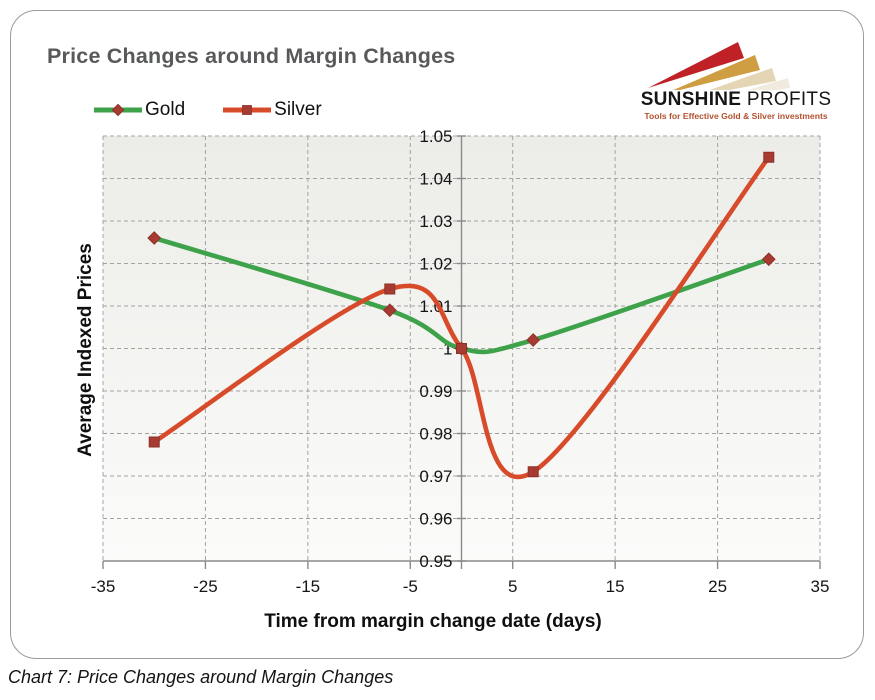 This screenshot has width=875, height=700. Describe the element at coordinates (251, 56) in the screenshot. I see `chart-title: Price Changes around Margin Changes` at that location.